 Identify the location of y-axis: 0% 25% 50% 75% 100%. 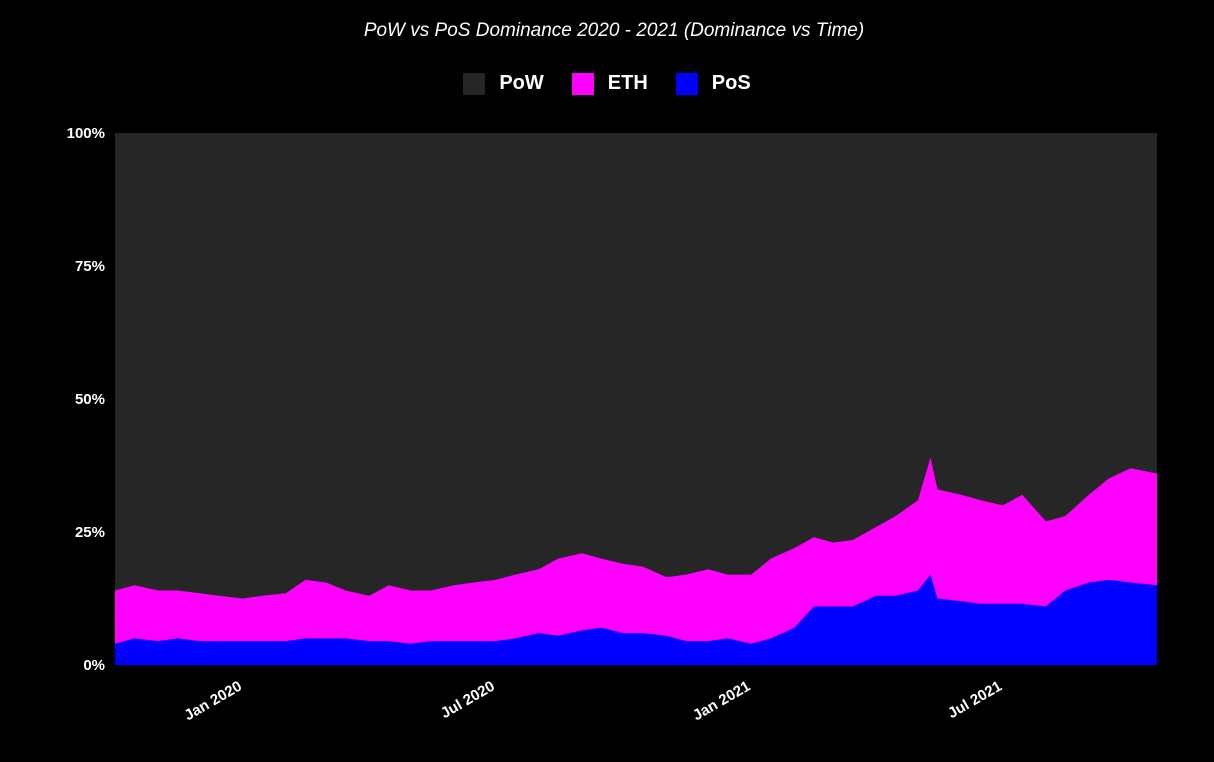
(86, 399).